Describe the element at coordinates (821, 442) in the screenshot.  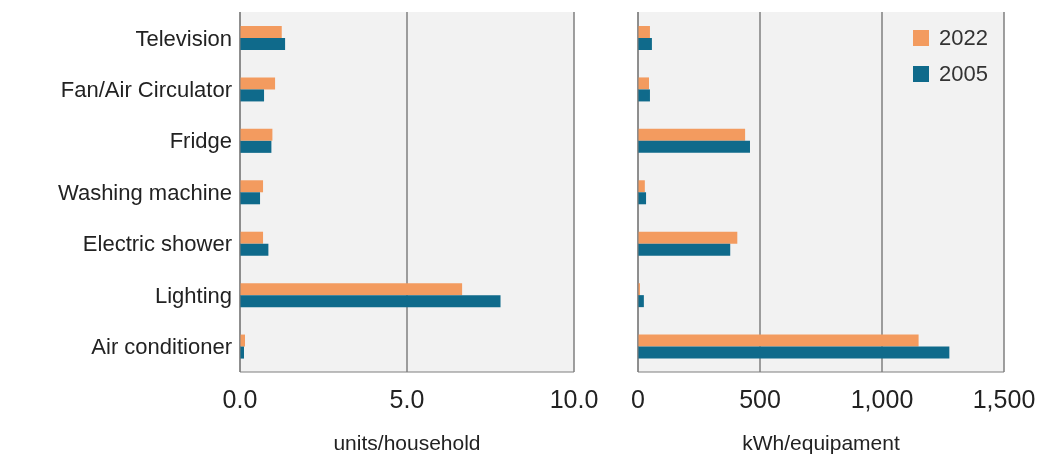
I see `x-axis-title: kWh/equipament` at that location.